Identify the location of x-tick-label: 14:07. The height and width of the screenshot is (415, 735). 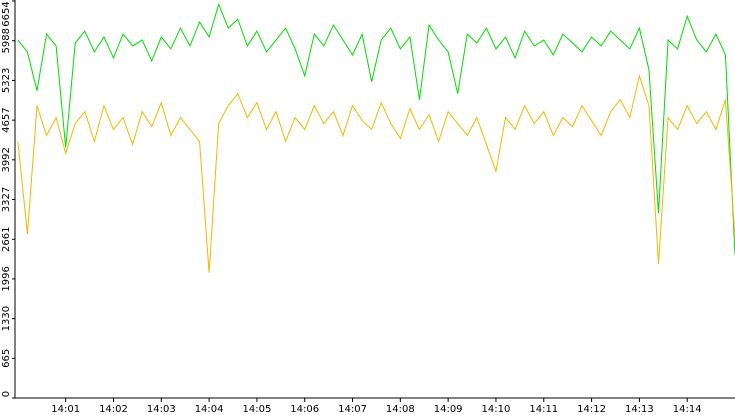
(352, 409).